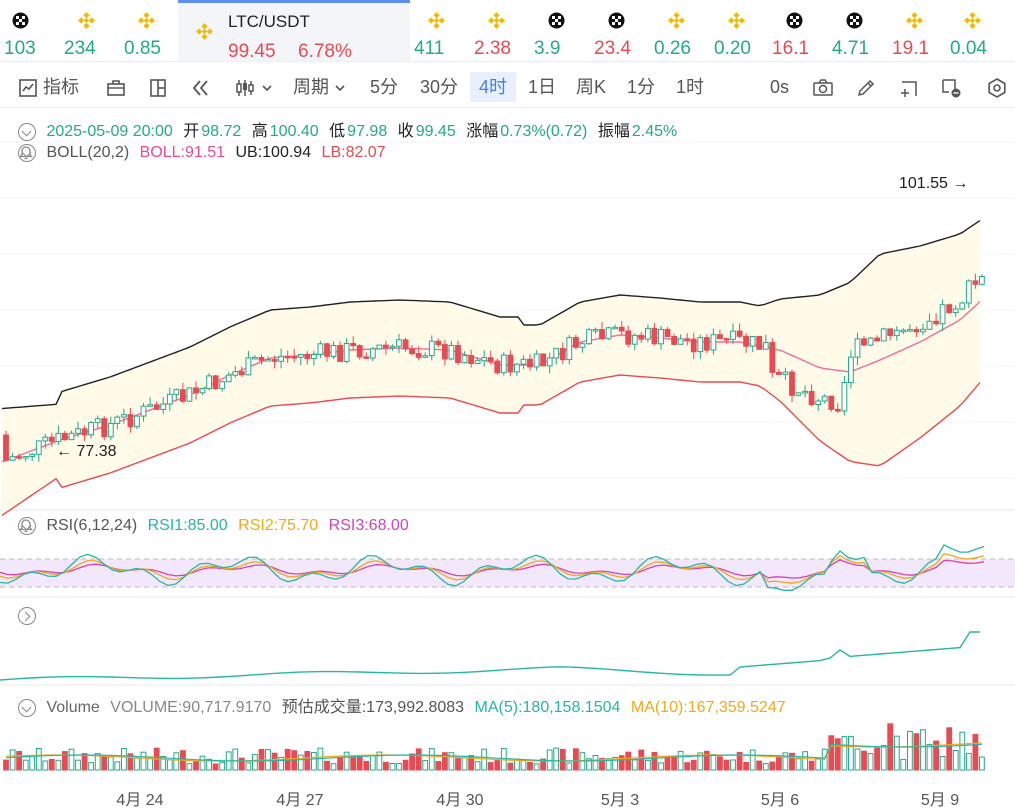  Describe the element at coordinates (739, 30) in the screenshot. I see `ticker-item: 0.20` at that location.